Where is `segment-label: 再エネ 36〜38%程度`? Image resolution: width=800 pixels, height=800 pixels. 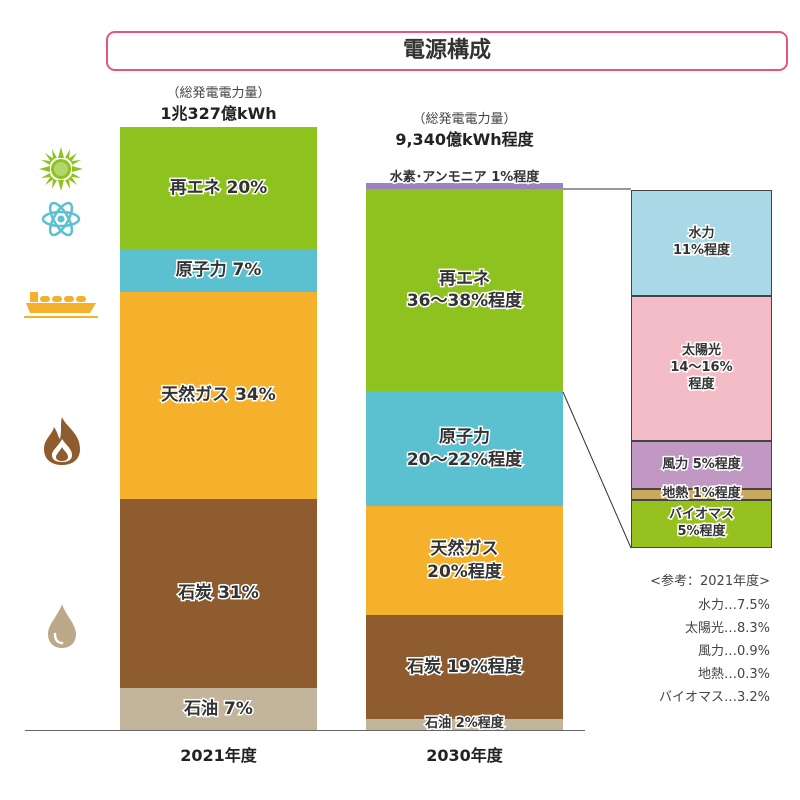
segment-label: 再エネ 36〜38%程度 is located at coordinates (464, 289).